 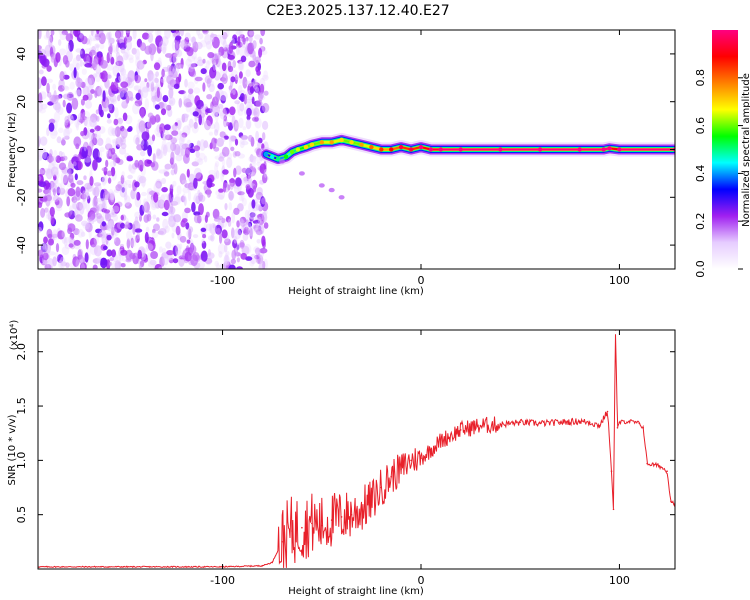 What do you see at coordinates (154, 149) in the screenshot?
I see `noise-speckle-layer` at bounding box center [154, 149].